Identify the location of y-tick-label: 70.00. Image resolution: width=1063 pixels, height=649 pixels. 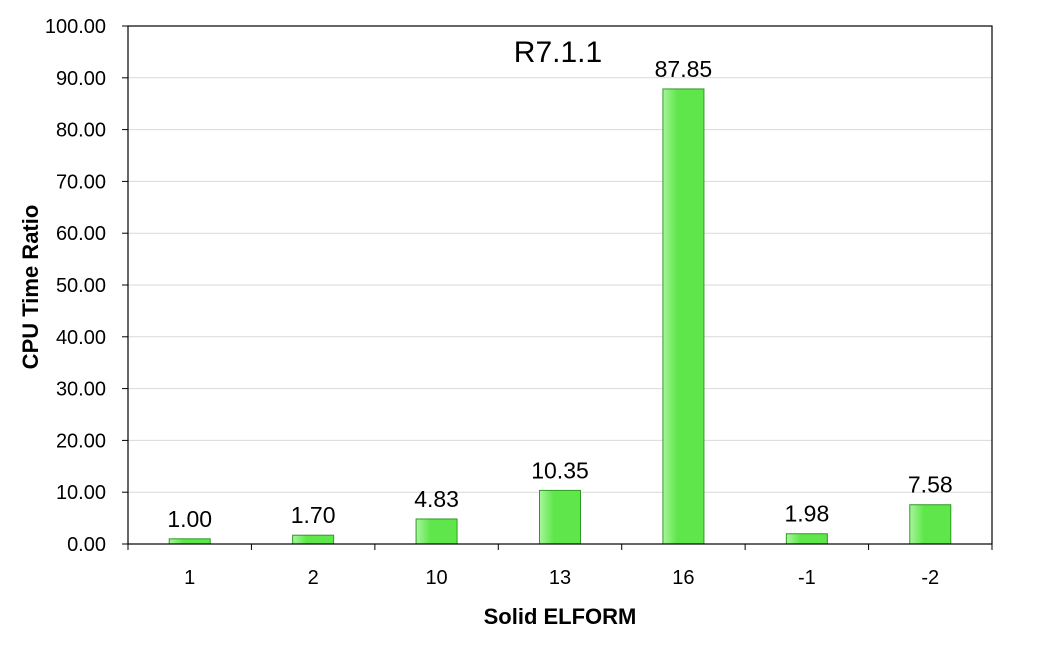
(81, 182).